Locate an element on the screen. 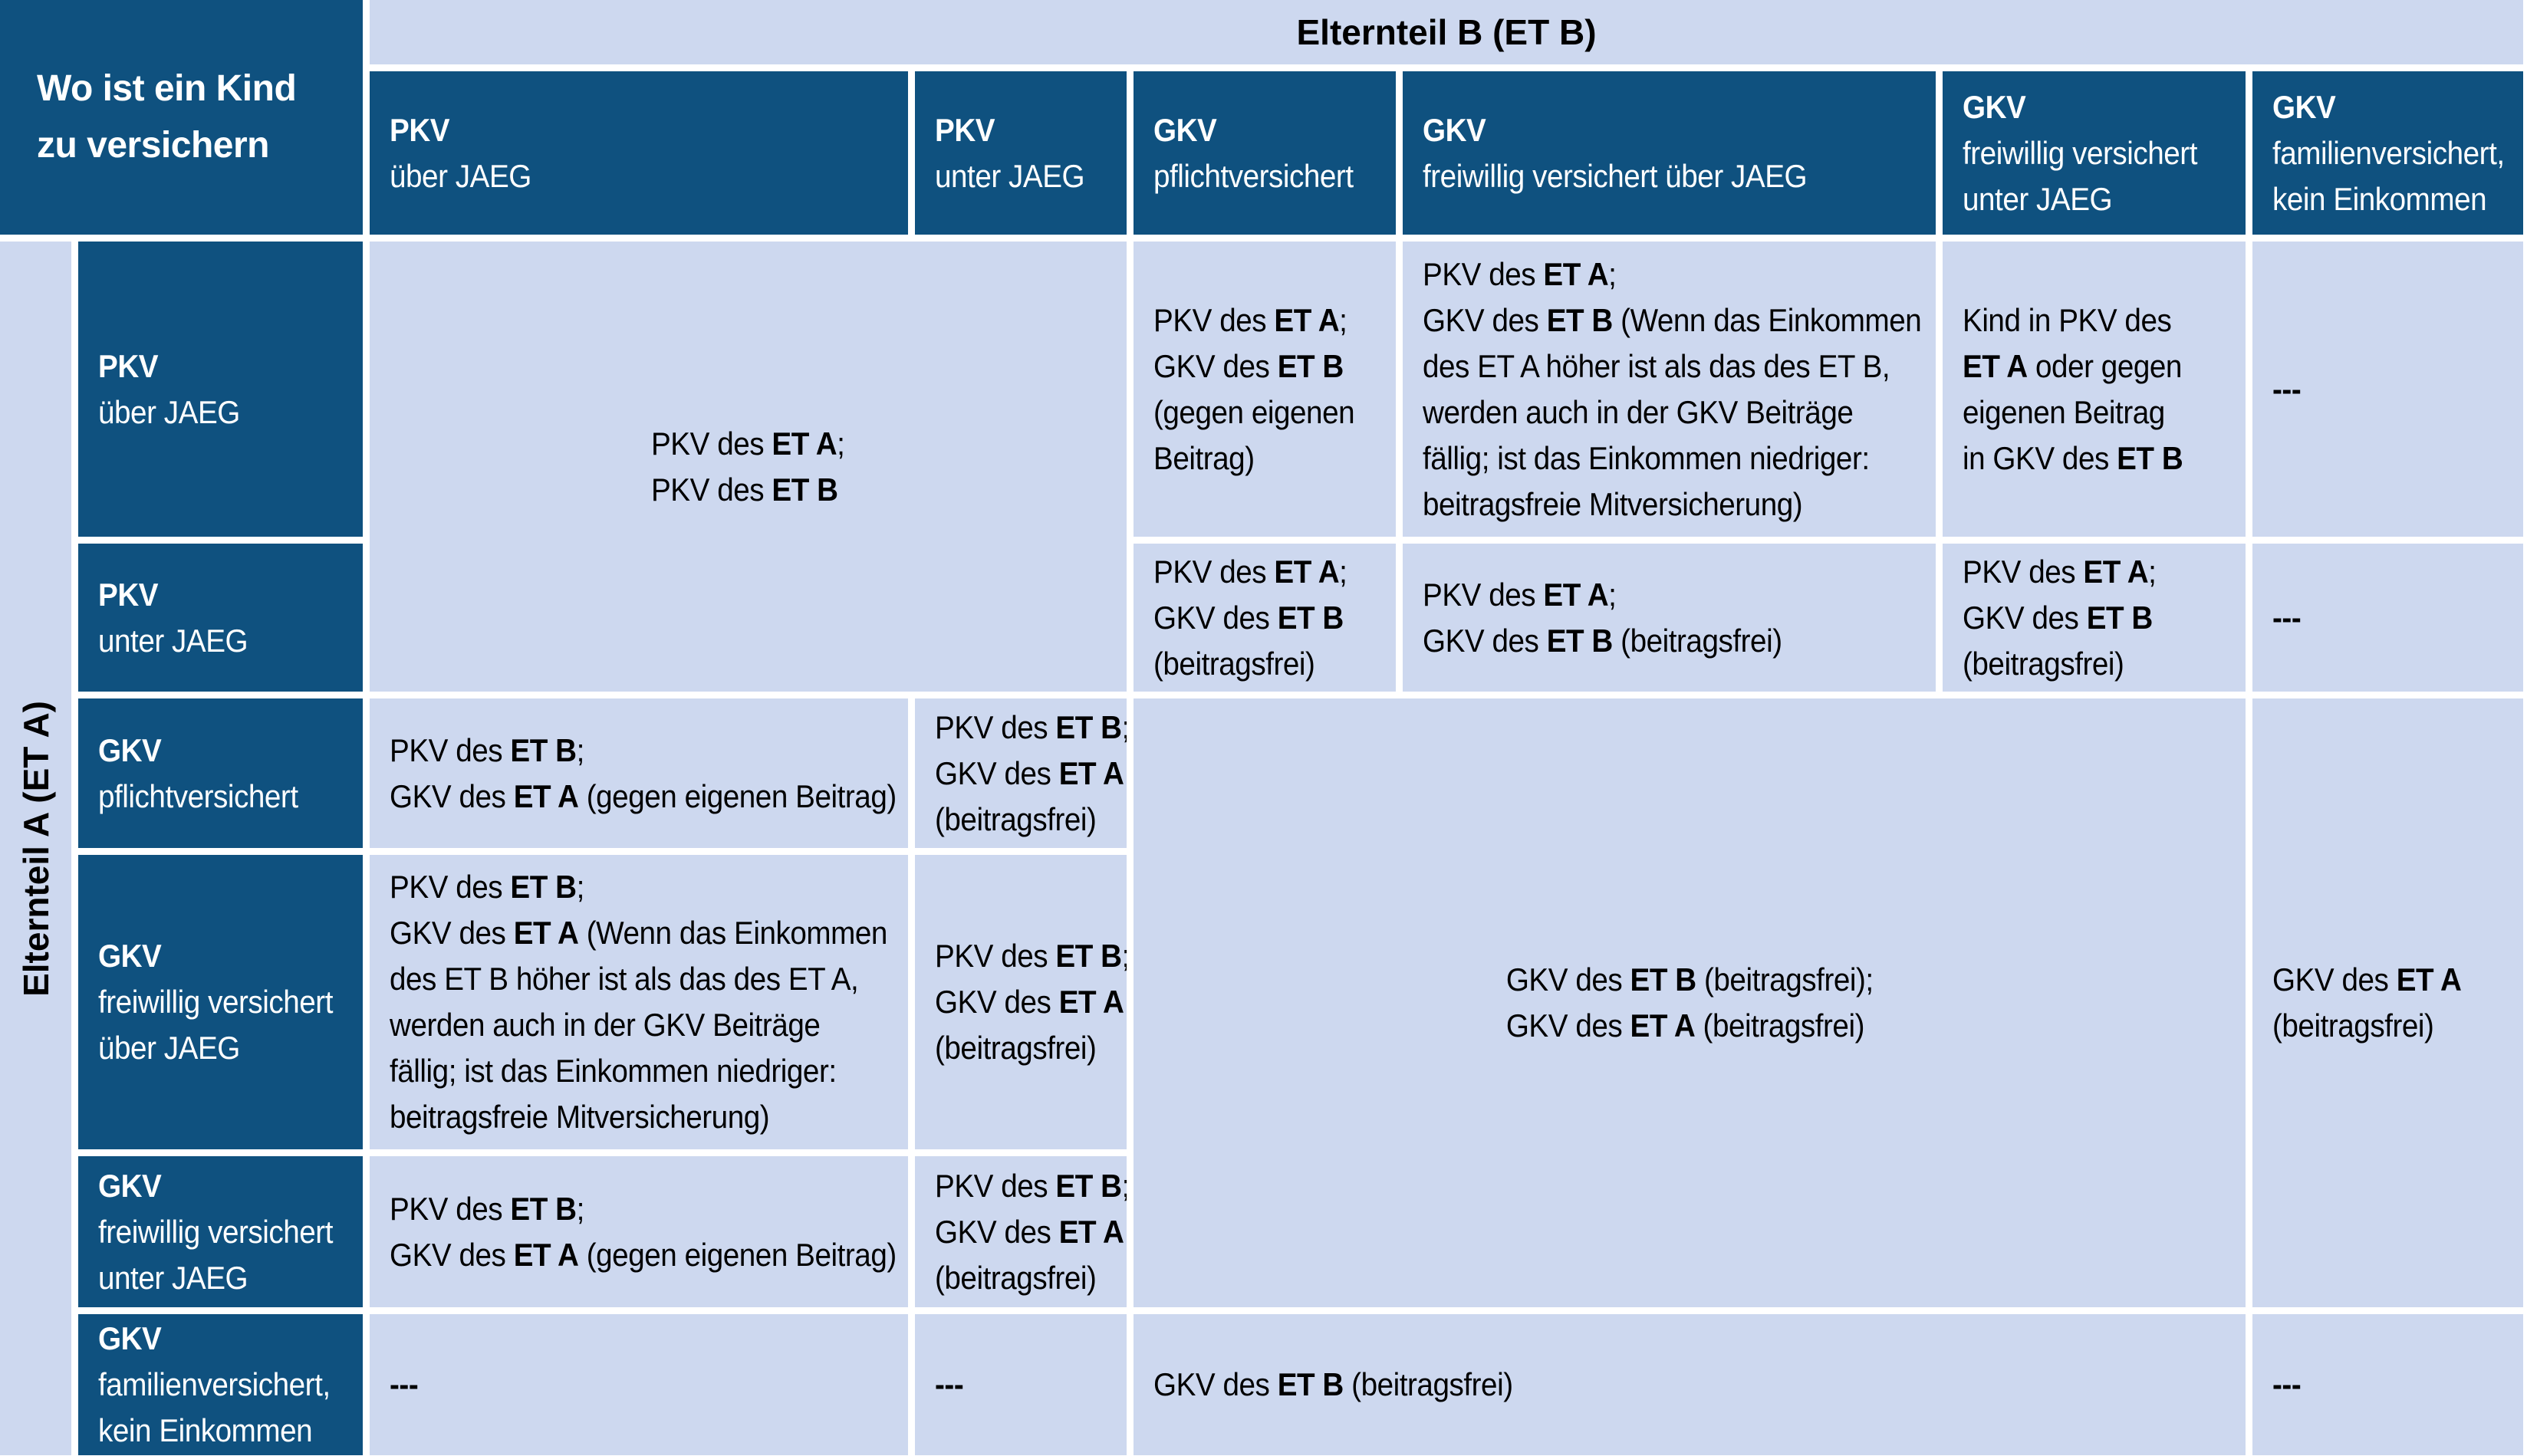  cell-r2-gkv-familienversichert: --- is located at coordinates (2387, 618).